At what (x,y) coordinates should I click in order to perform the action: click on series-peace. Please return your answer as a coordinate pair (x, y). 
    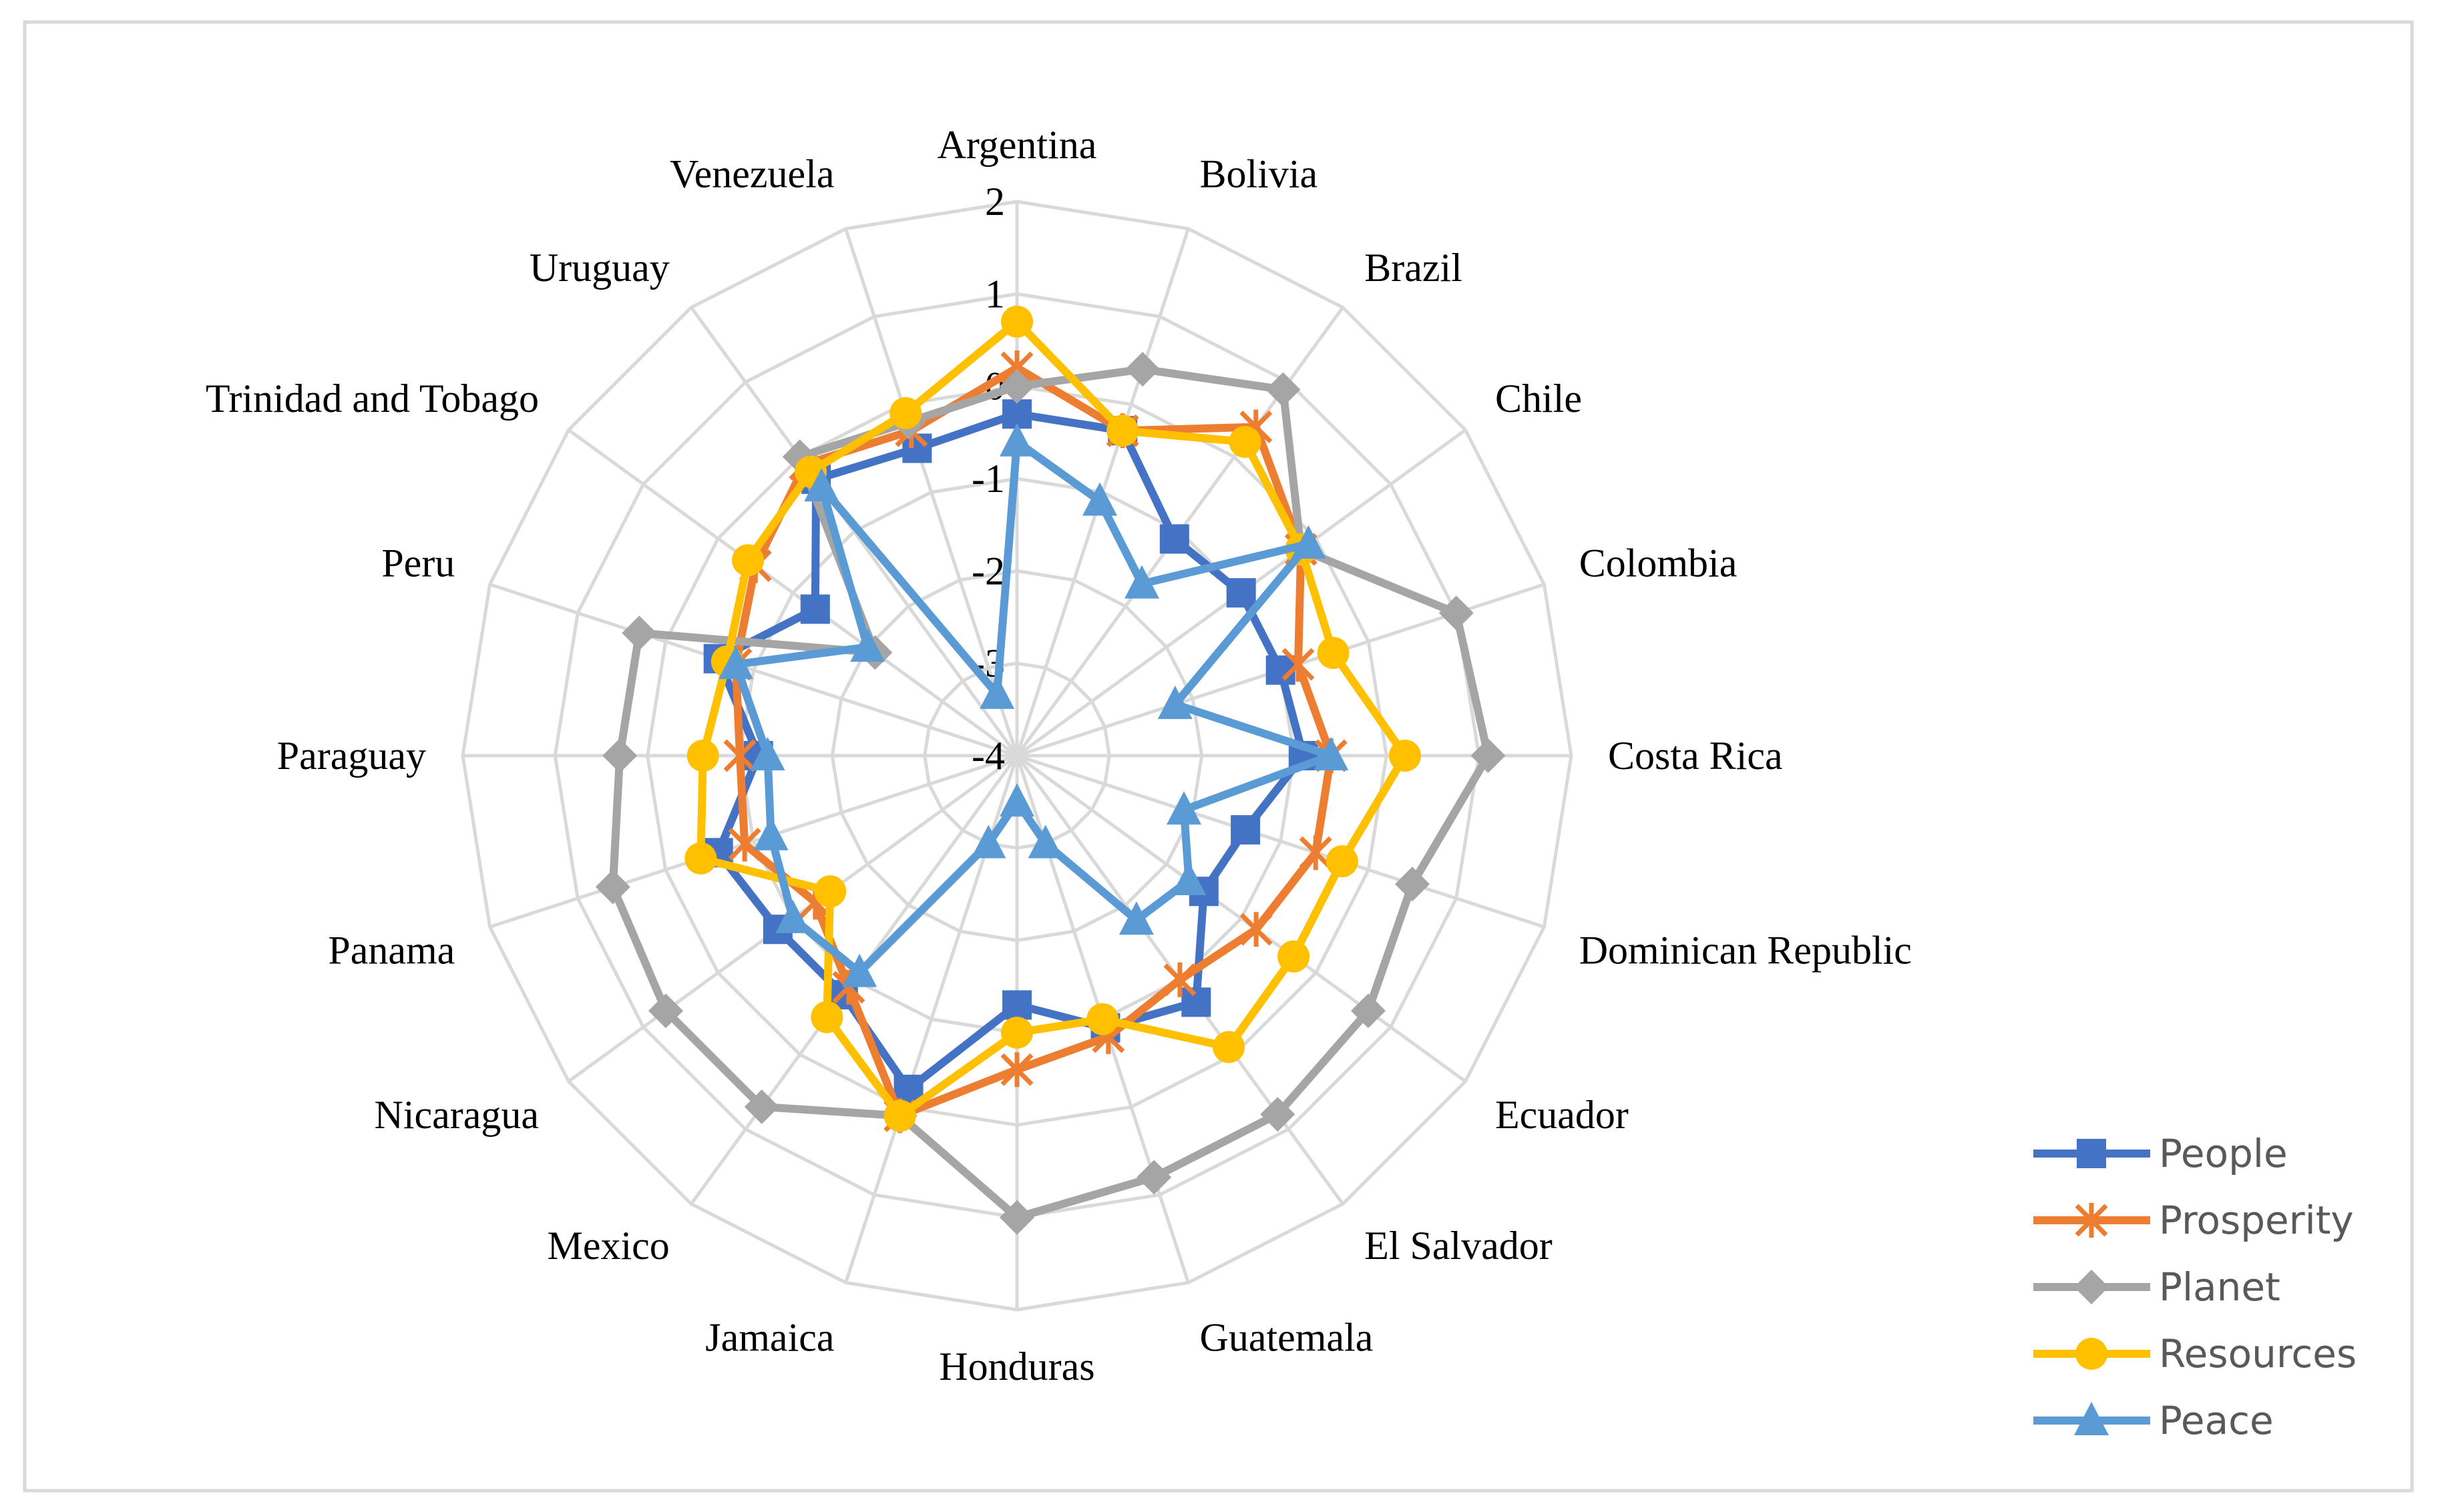
    Looking at the image, I should click on (1034, 705).